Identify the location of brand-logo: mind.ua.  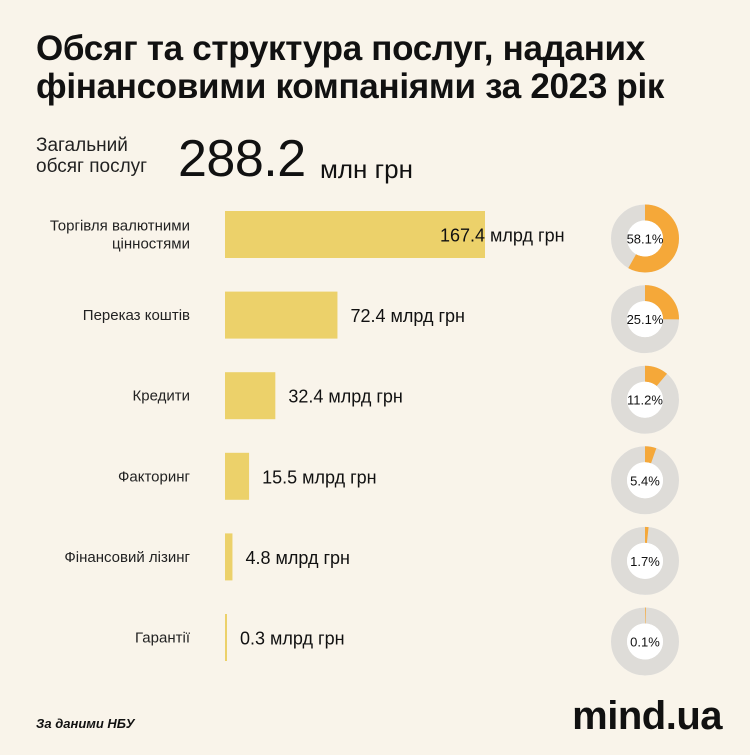
(647, 716).